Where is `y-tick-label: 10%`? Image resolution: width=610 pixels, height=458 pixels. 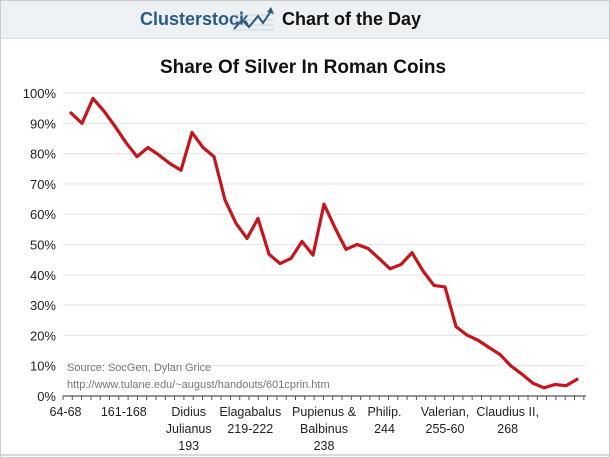
y-tick-label: 10% is located at coordinates (43, 366).